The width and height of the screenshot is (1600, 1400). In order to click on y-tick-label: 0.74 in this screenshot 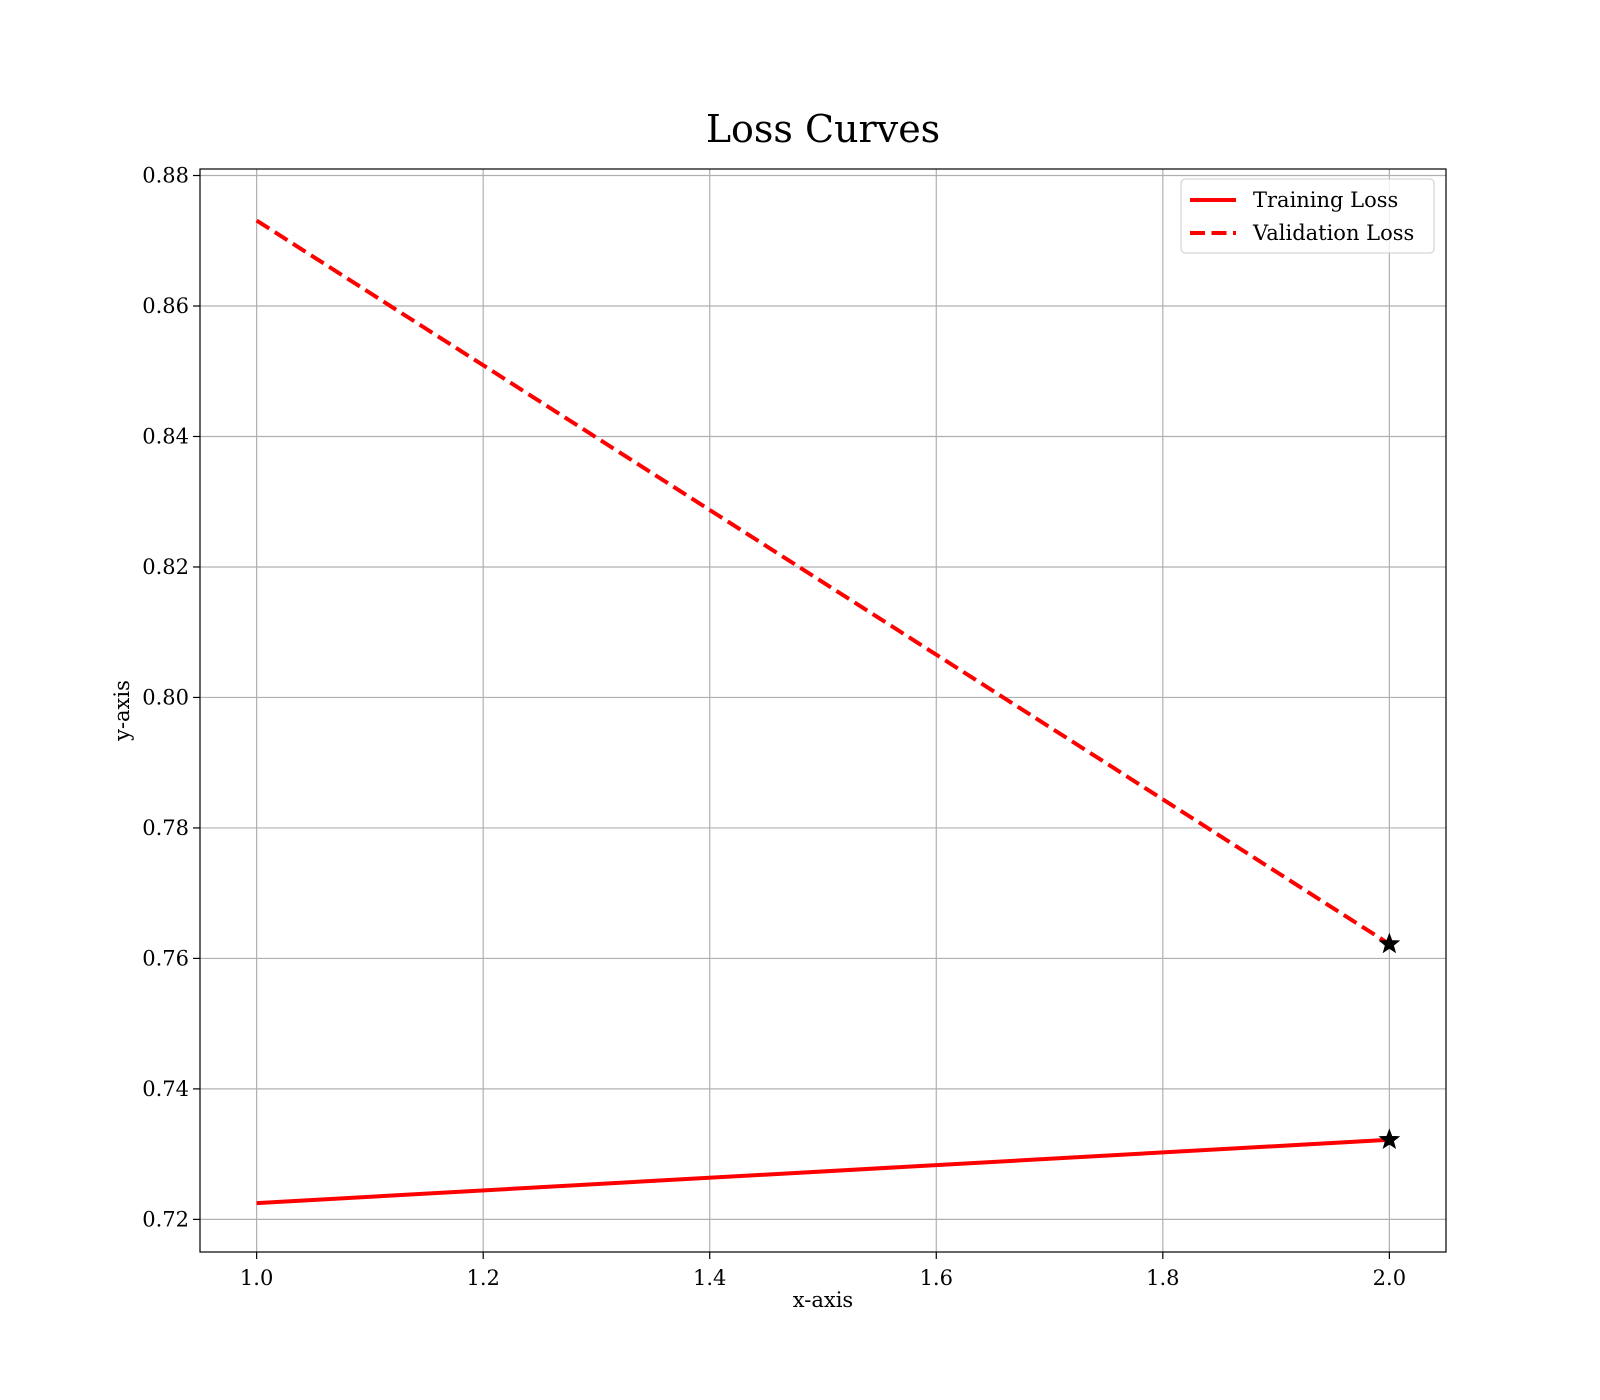, I will do `click(165, 1089)`.